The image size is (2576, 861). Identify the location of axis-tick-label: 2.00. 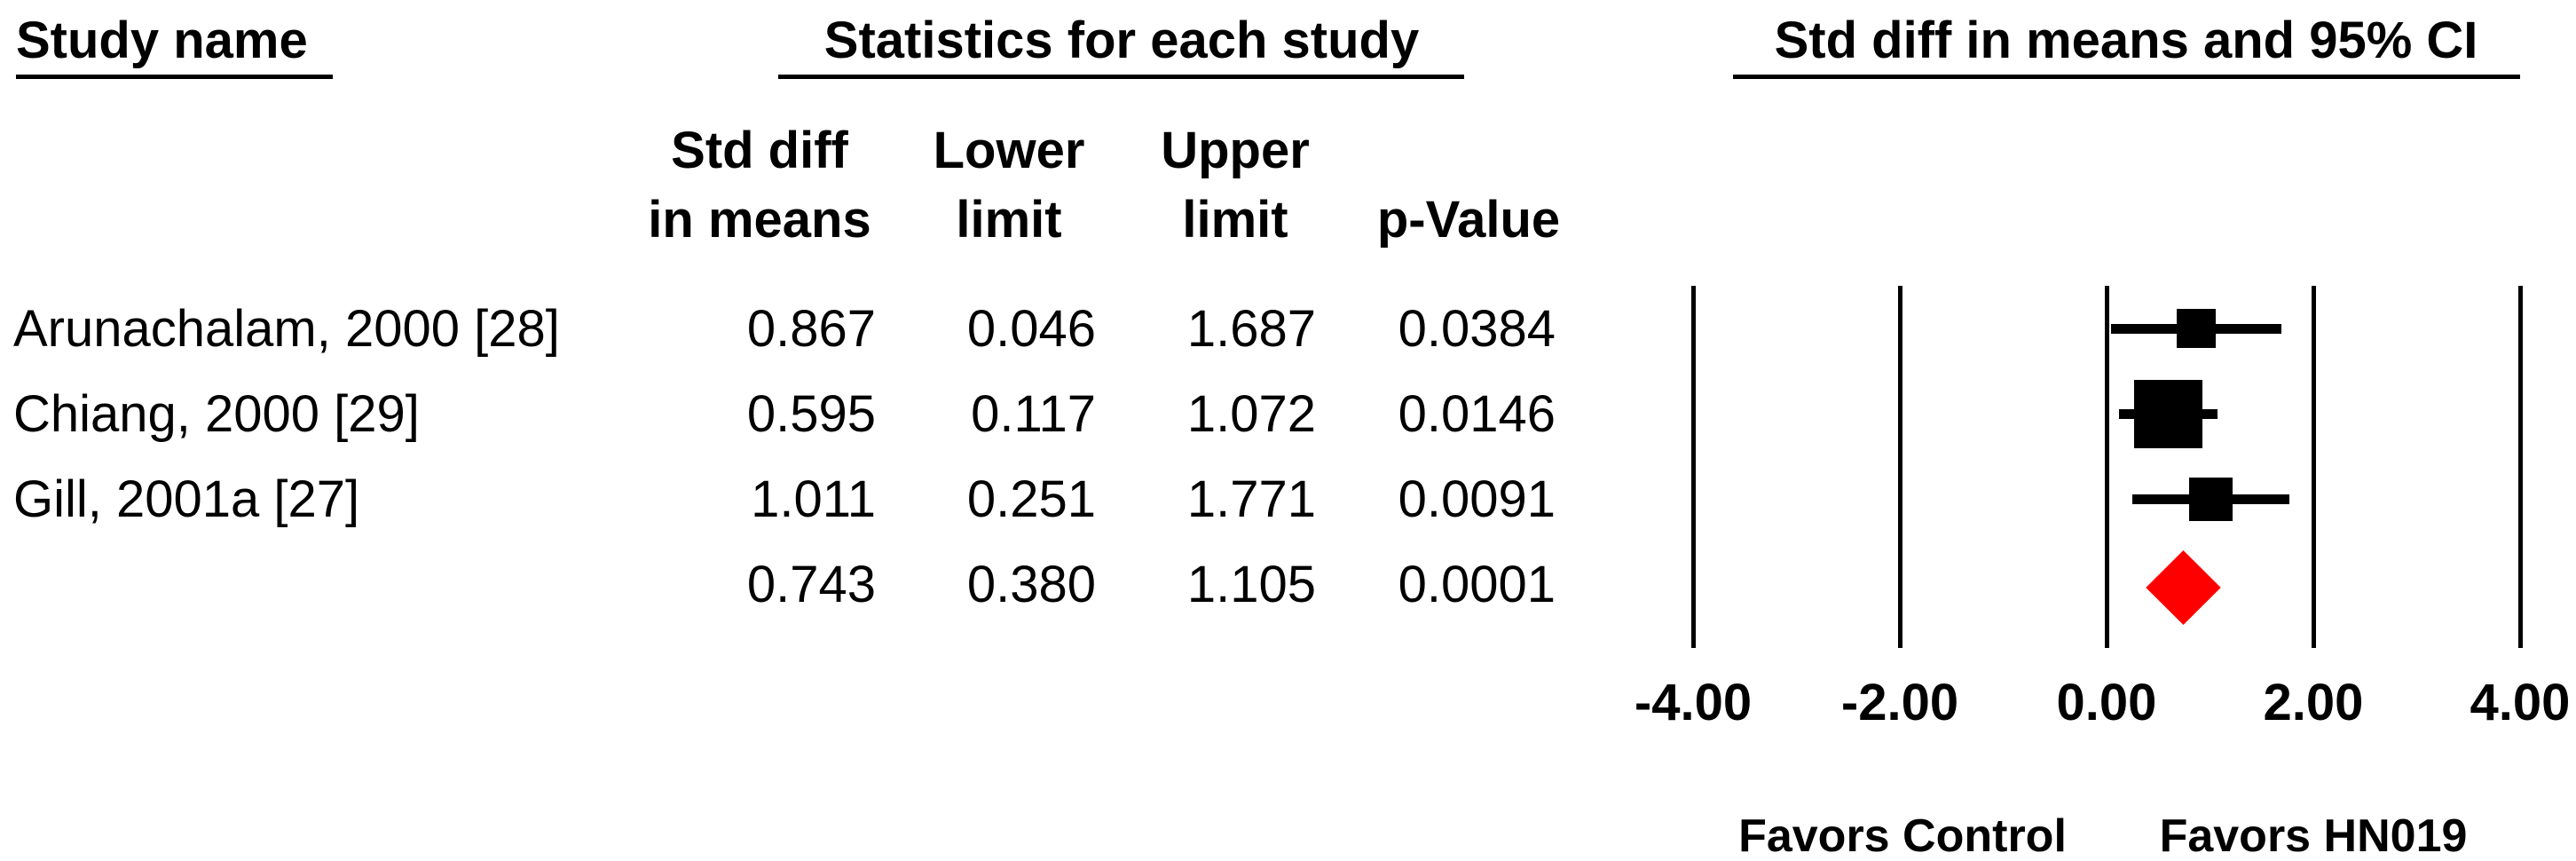
(2313, 702).